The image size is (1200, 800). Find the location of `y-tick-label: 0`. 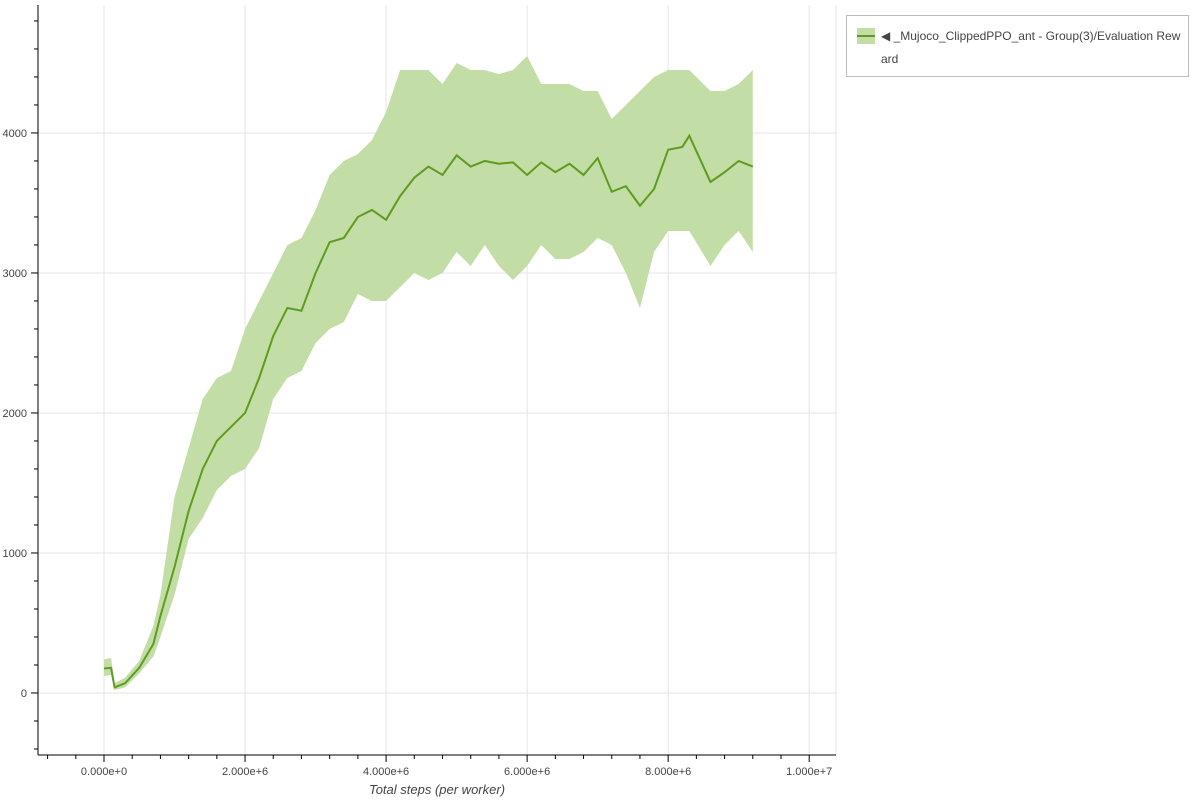

y-tick-label: 0 is located at coordinates (24, 694).